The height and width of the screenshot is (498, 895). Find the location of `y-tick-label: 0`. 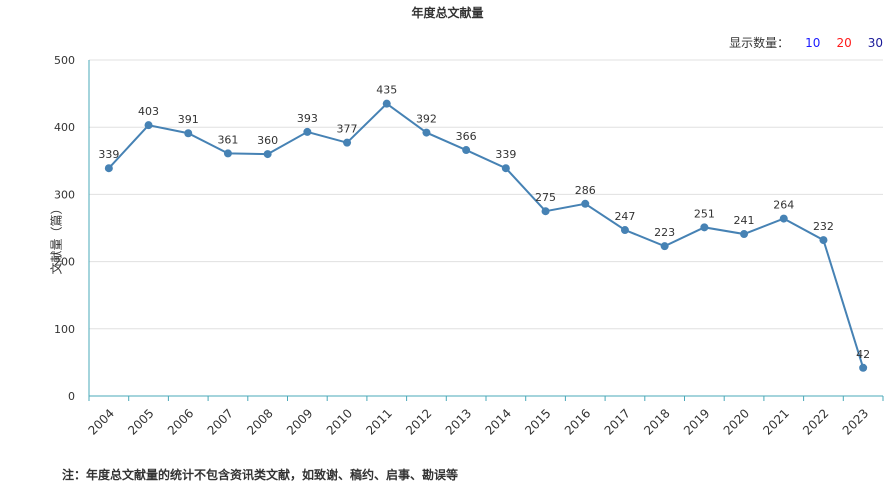

y-tick-label: 0 is located at coordinates (71, 396).